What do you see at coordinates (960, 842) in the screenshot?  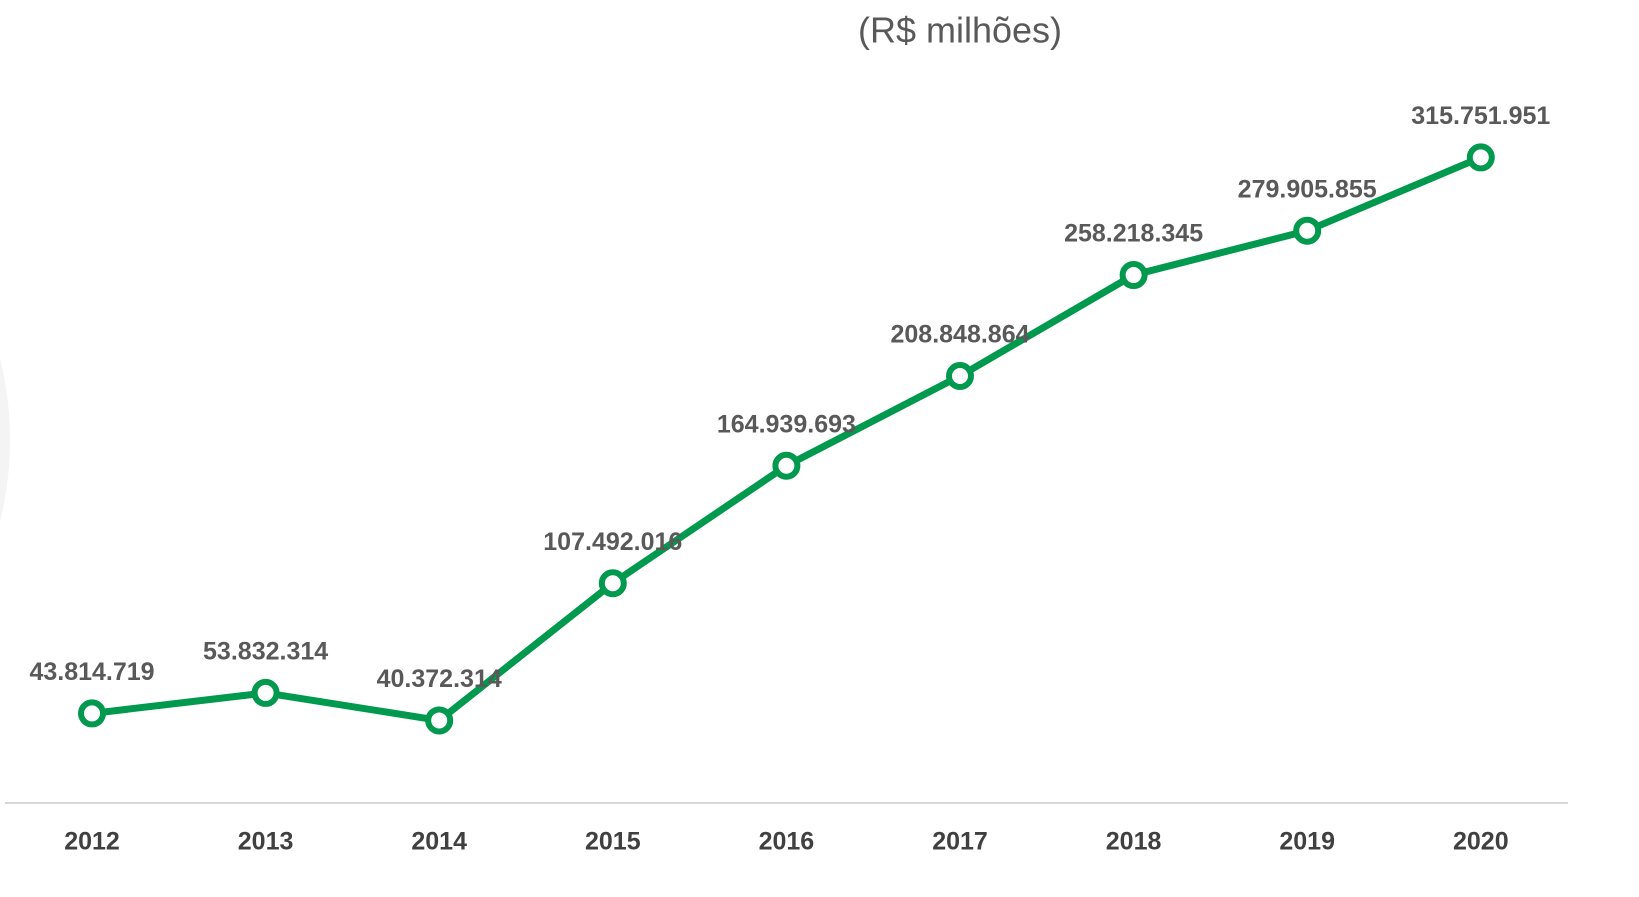 I see `x-tick-label: 2017` at bounding box center [960, 842].